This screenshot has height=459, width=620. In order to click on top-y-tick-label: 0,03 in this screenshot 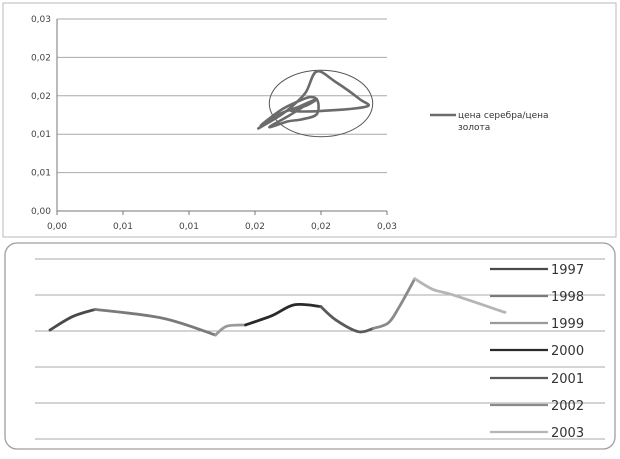, I will do `click(41, 20)`.